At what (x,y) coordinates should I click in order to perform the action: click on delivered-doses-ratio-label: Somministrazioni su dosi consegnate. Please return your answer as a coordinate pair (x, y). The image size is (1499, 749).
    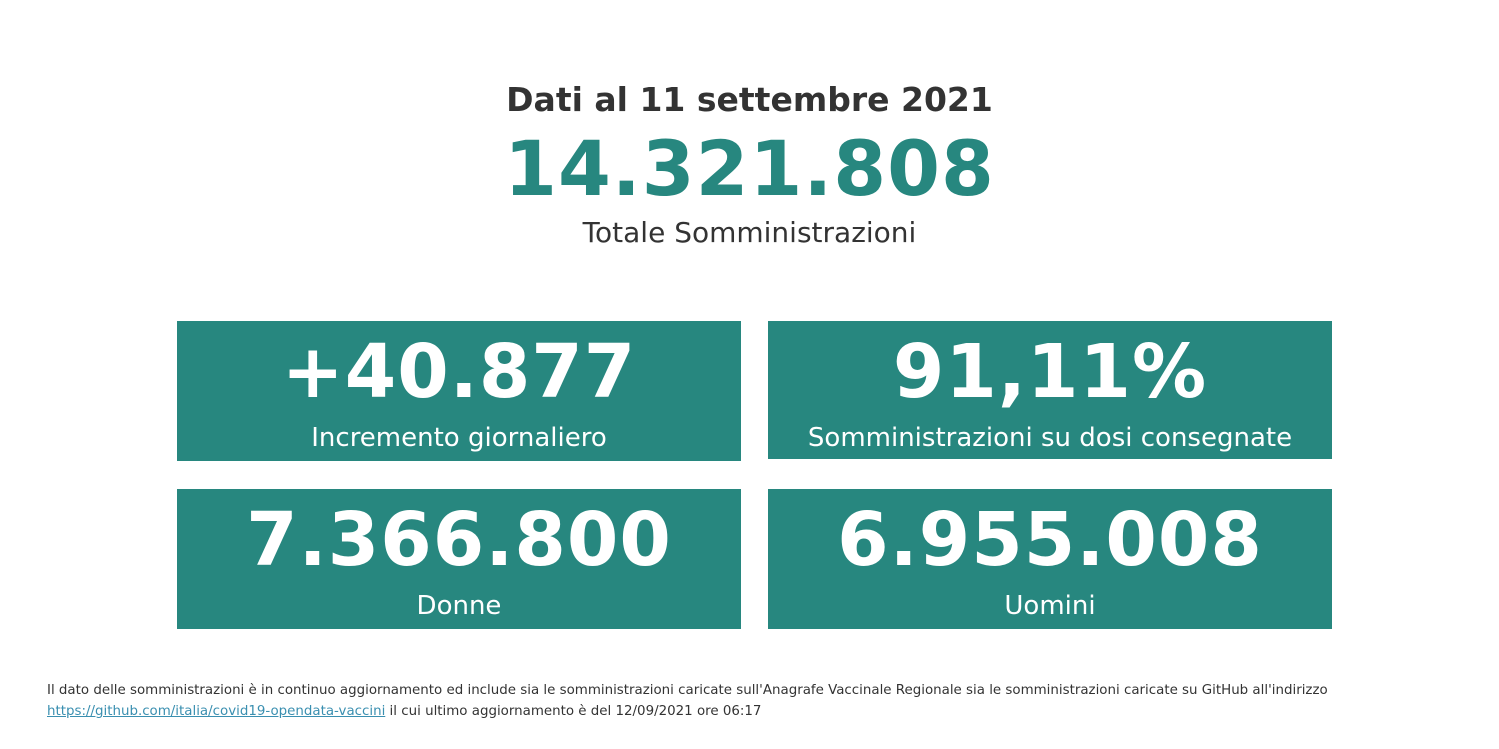
    Looking at the image, I should click on (1050, 438).